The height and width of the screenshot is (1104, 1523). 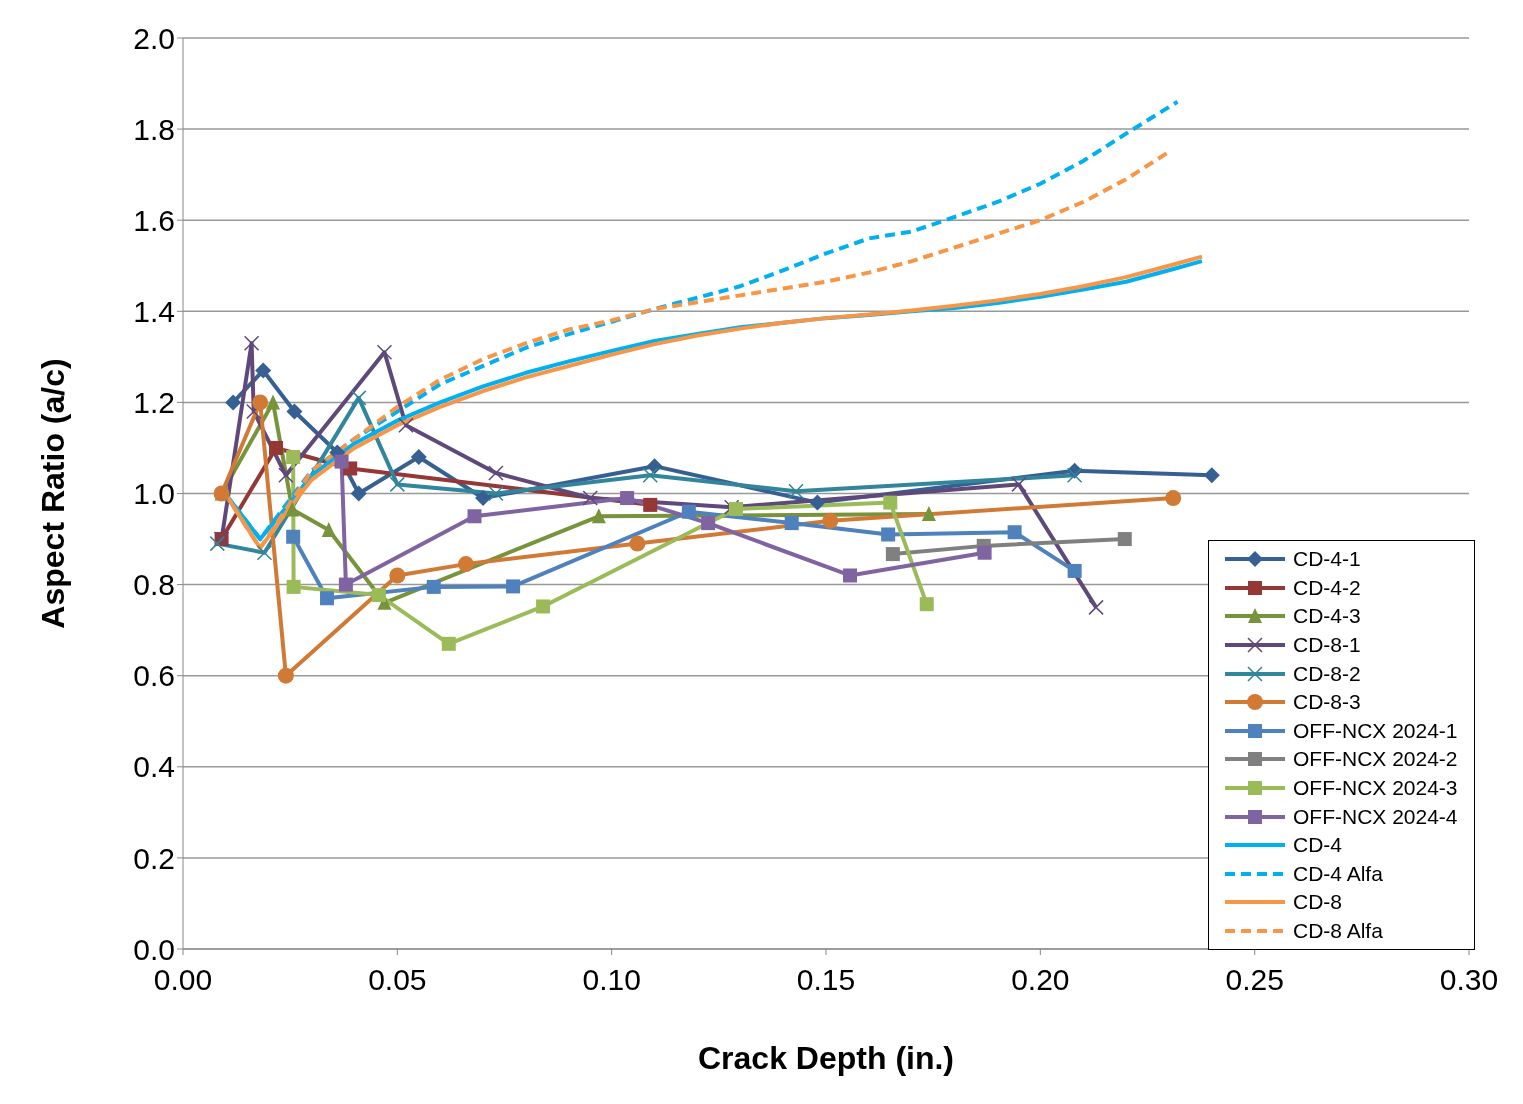 I want to click on y-tick-label: 0.0, so click(x=154, y=949).